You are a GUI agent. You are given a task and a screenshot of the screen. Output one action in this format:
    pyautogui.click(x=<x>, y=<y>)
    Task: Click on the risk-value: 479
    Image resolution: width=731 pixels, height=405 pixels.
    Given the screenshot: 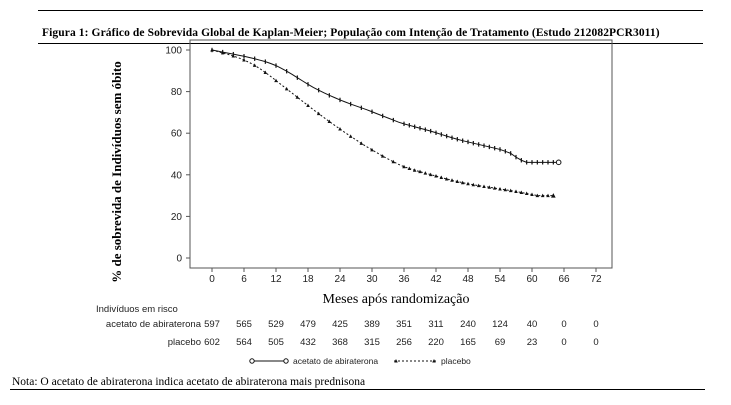 What is the action you would take?
    pyautogui.click(x=308, y=324)
    